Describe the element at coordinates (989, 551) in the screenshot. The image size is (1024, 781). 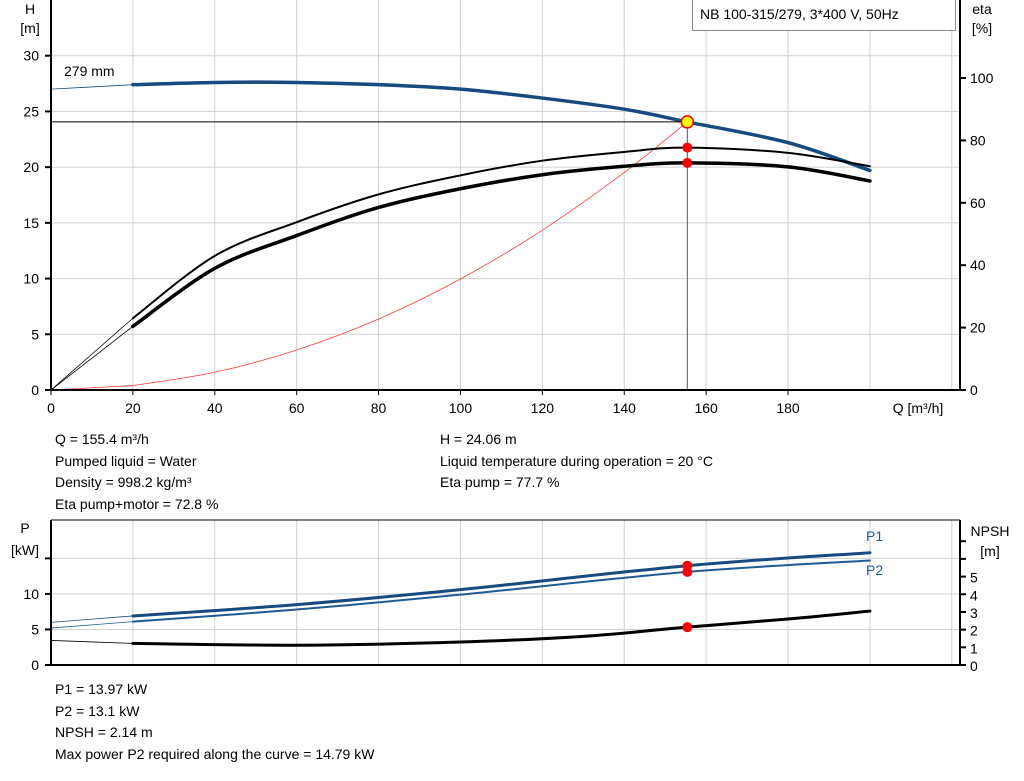
I see `npsh-axis-unit: [m]` at that location.